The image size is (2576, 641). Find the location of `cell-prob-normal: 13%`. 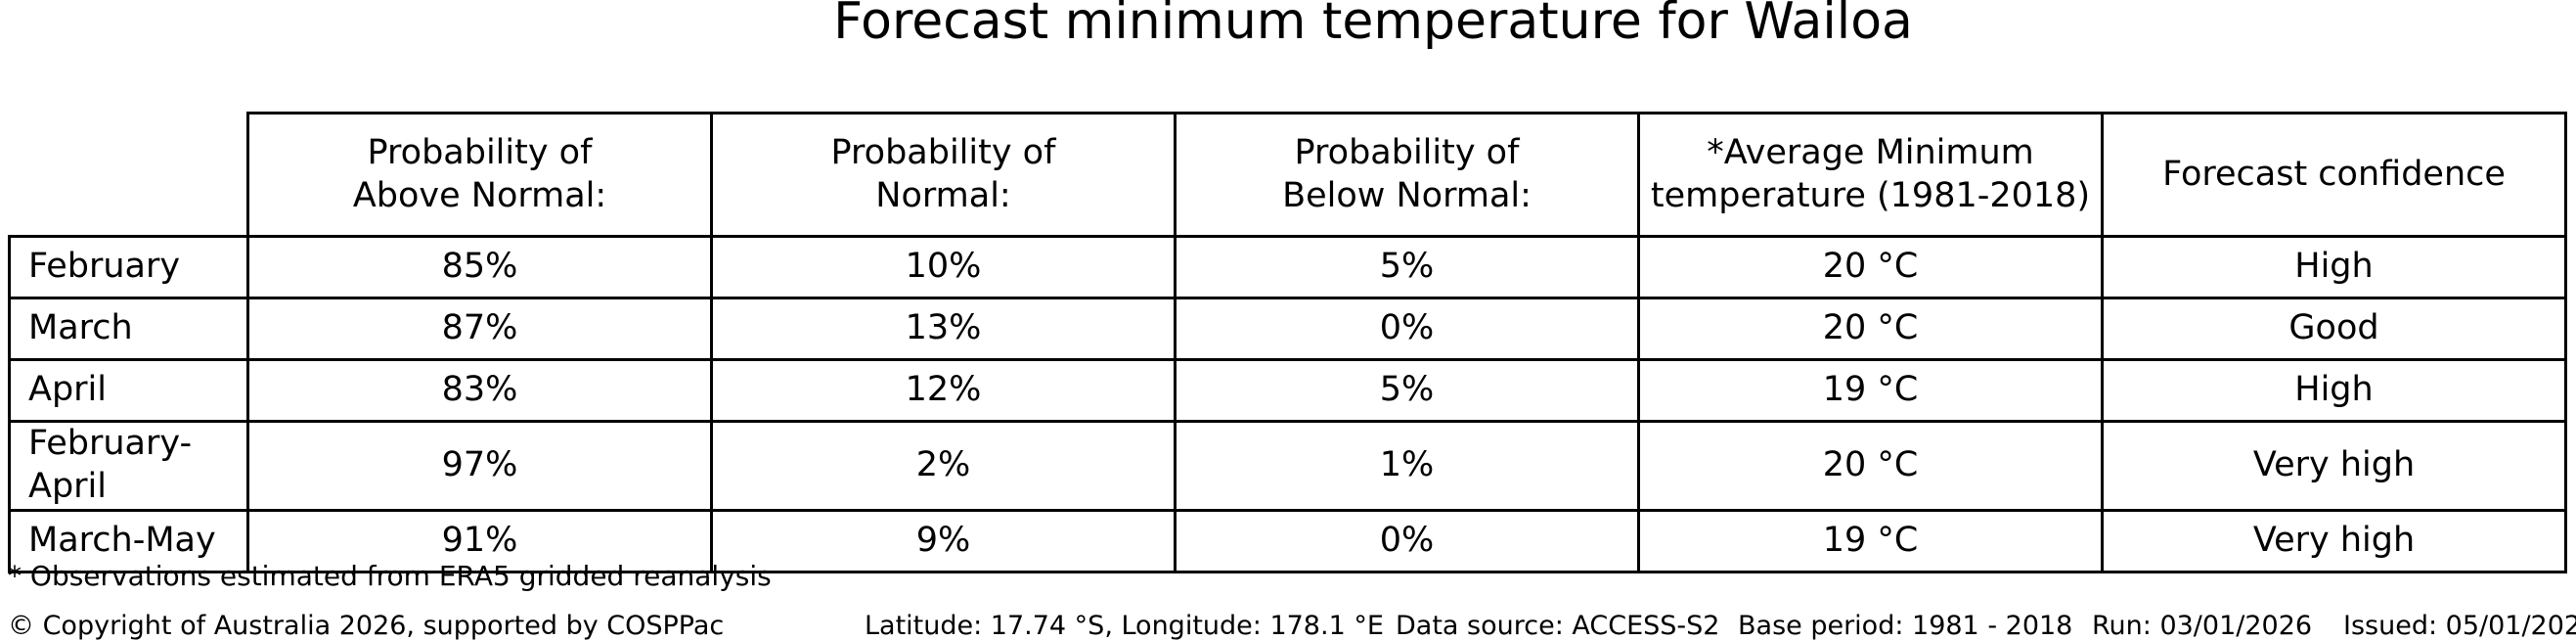

cell-prob-normal: 13% is located at coordinates (943, 329).